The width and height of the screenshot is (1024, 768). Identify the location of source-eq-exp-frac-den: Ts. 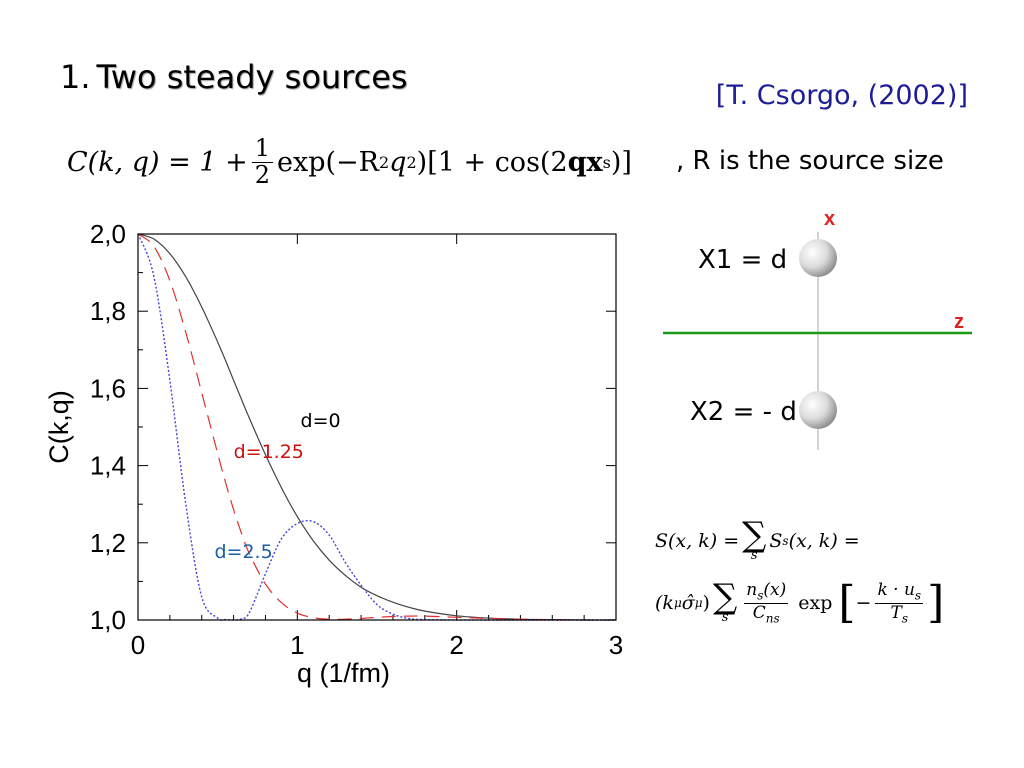
(899, 614).